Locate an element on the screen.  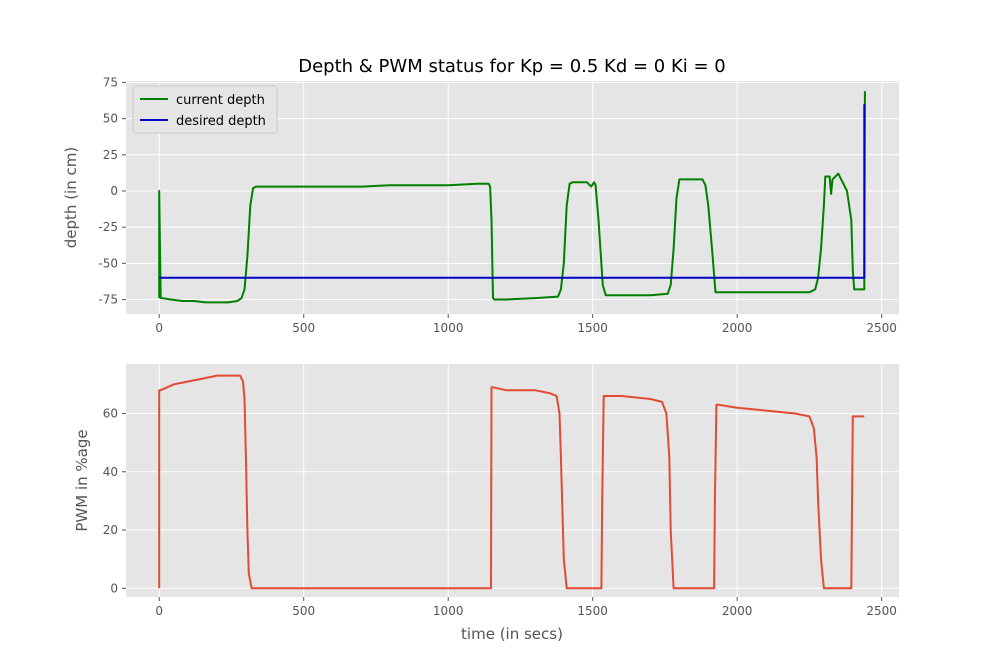
pwm-x-ticks: 0 500 1000 1500 2000 2500 is located at coordinates (526, 607).